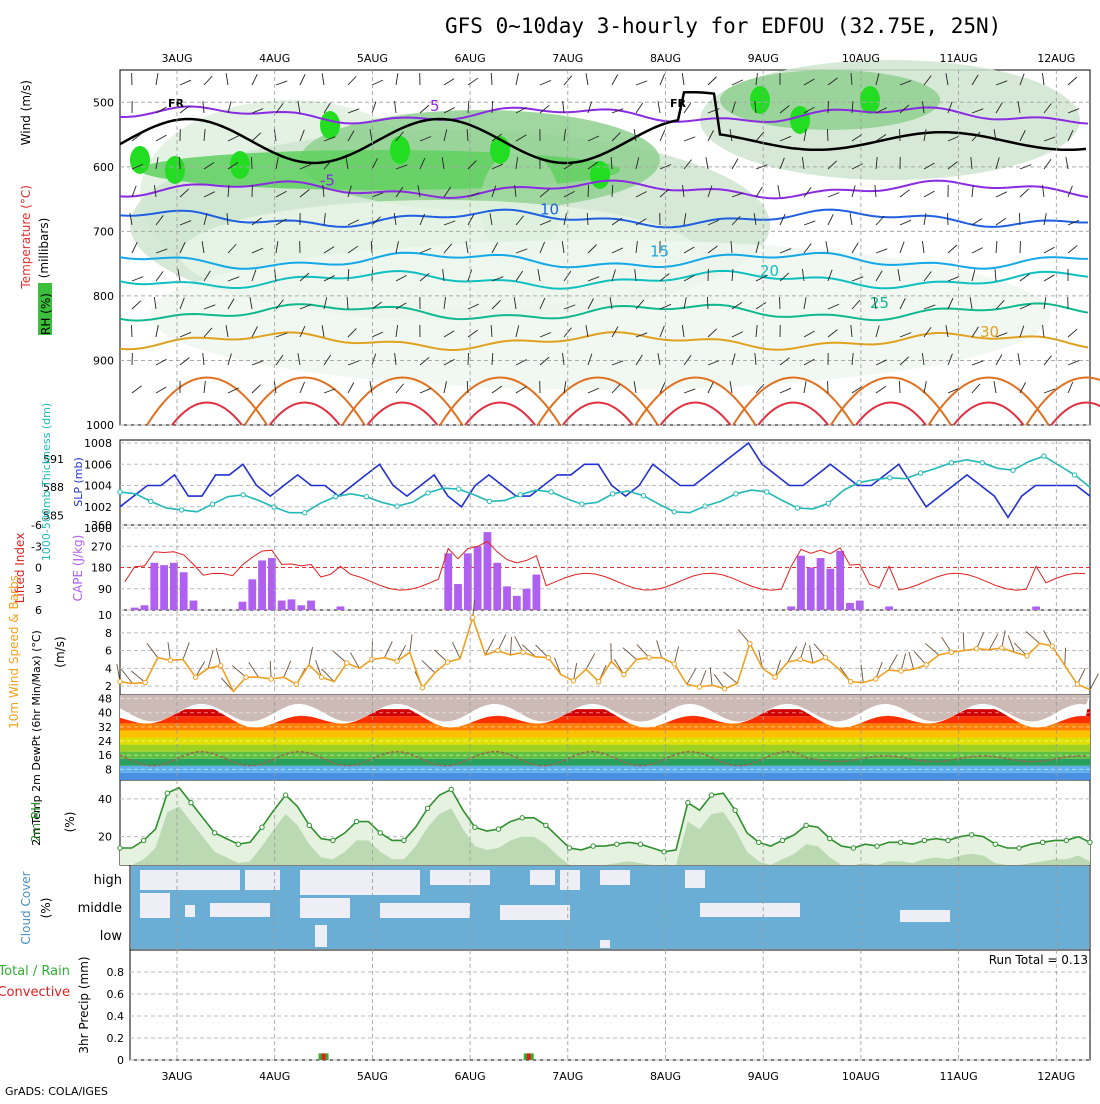 This screenshot has height=1104, width=1100. What do you see at coordinates (605, 652) in the screenshot?
I see `wind10m-panel` at bounding box center [605, 652].